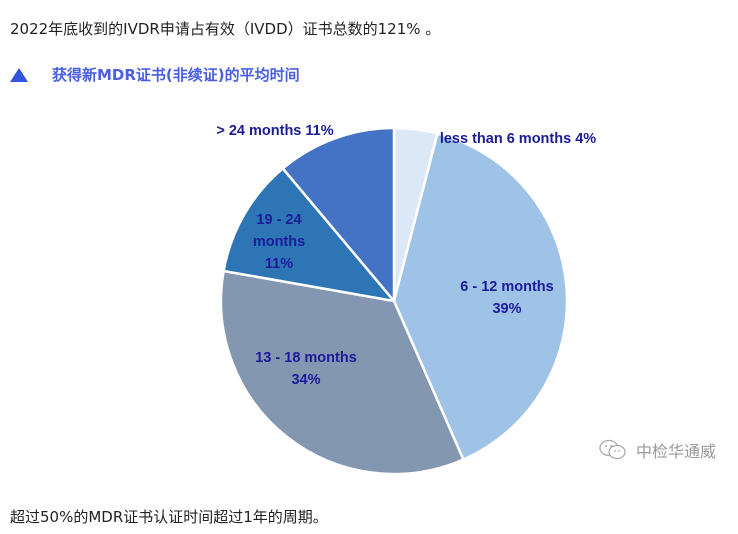  What do you see at coordinates (306, 369) in the screenshot?
I see `pie-slice-label: 13 - 18 months 34%` at bounding box center [306, 369].